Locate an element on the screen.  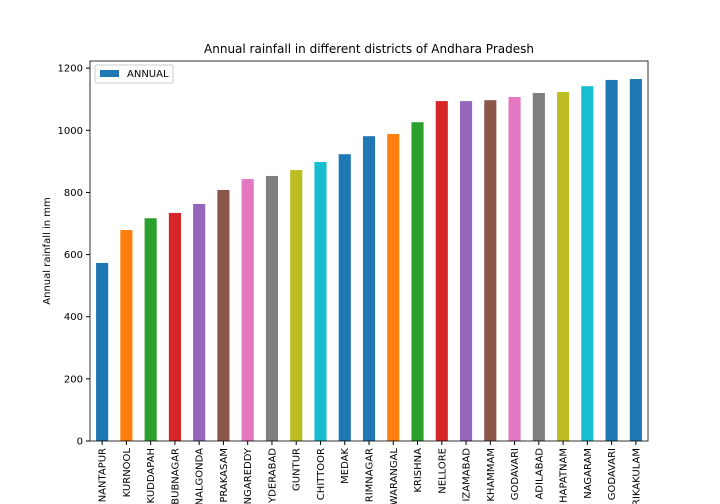
y-tick-label: 200 is located at coordinates (73, 379).